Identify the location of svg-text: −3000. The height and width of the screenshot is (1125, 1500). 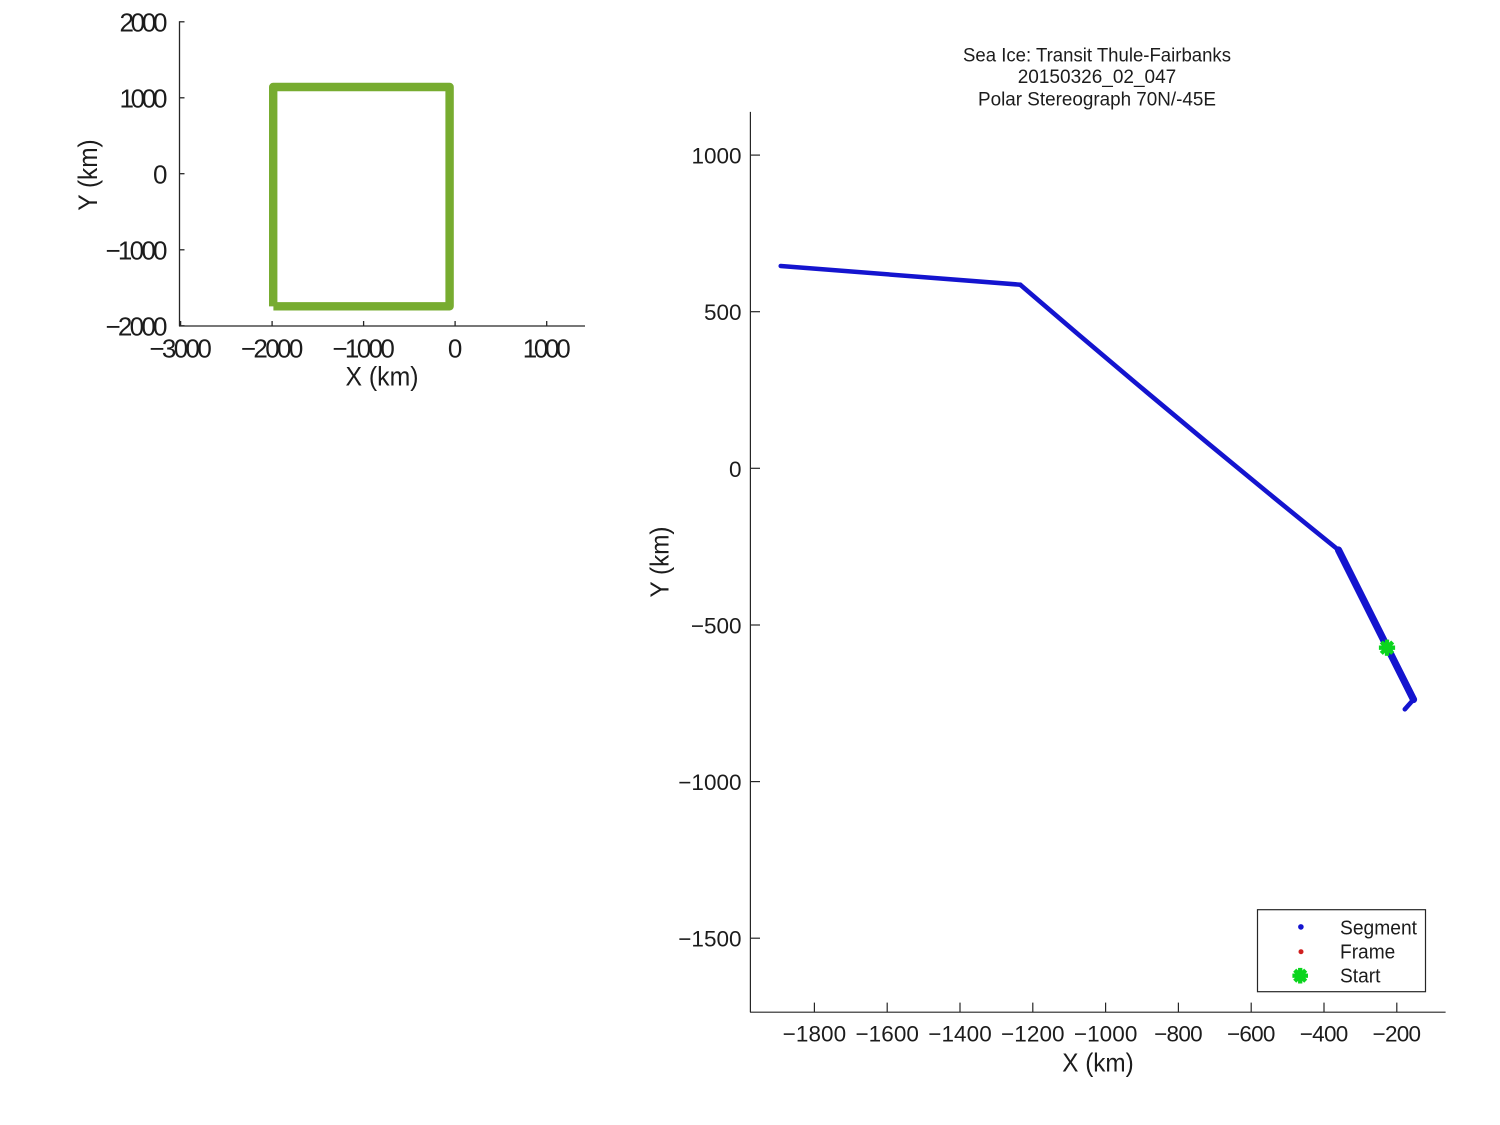
(180, 349).